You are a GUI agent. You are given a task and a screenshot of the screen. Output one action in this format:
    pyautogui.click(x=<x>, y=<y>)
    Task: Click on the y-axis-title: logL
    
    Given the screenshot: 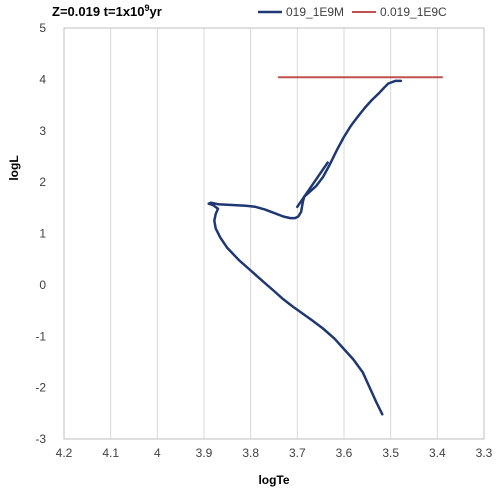 What is the action you would take?
    pyautogui.click(x=14, y=167)
    